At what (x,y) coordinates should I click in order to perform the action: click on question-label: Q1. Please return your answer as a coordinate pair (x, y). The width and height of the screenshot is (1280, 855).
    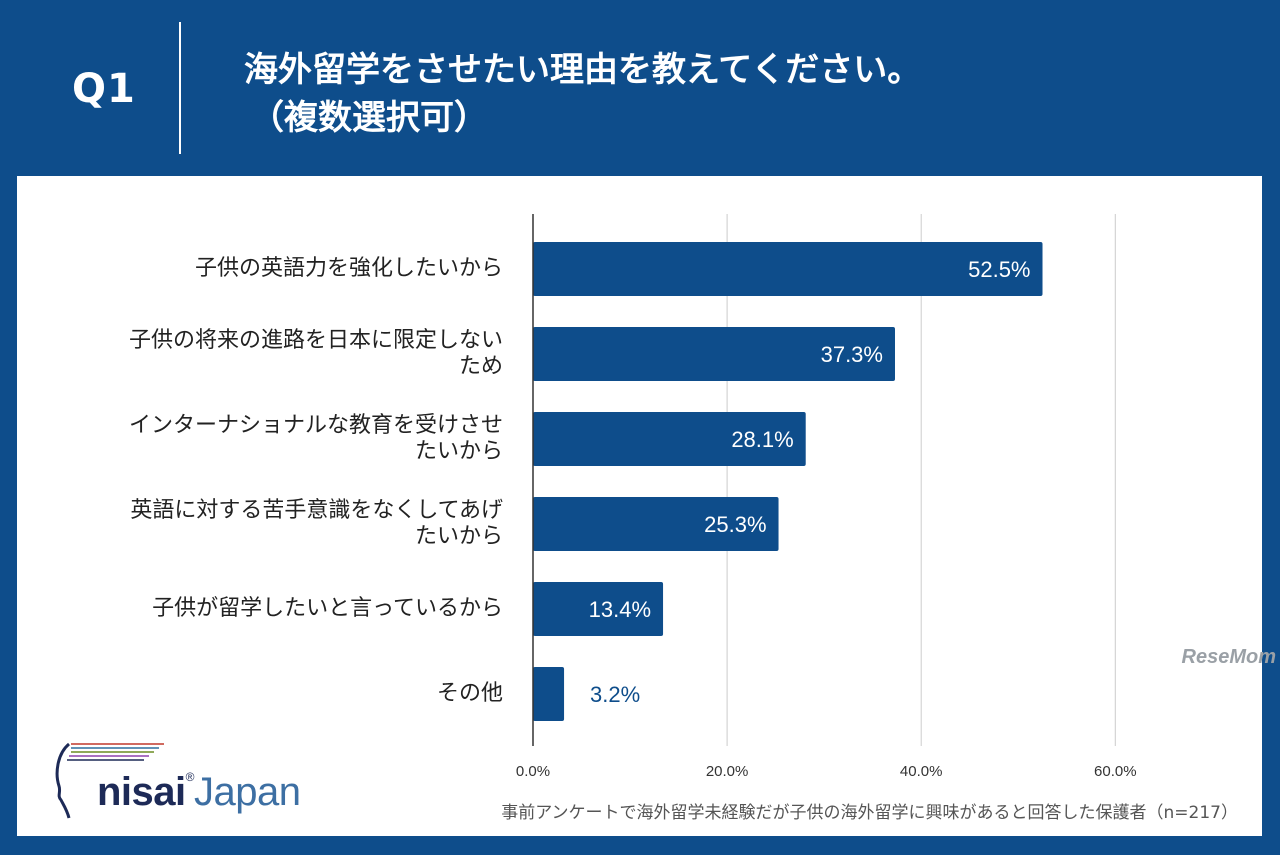
    Looking at the image, I should click on (104, 89).